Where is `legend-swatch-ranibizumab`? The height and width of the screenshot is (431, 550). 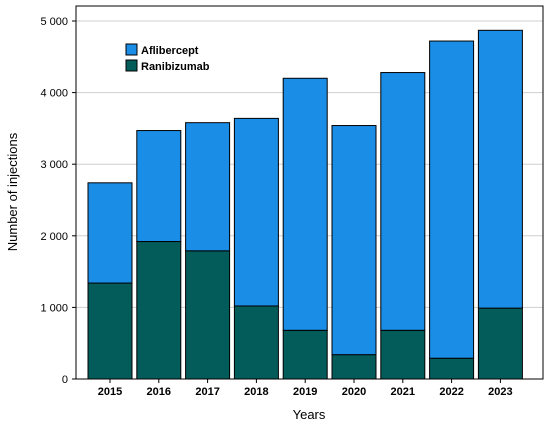
legend-swatch-ranibizumab is located at coordinates (131, 65).